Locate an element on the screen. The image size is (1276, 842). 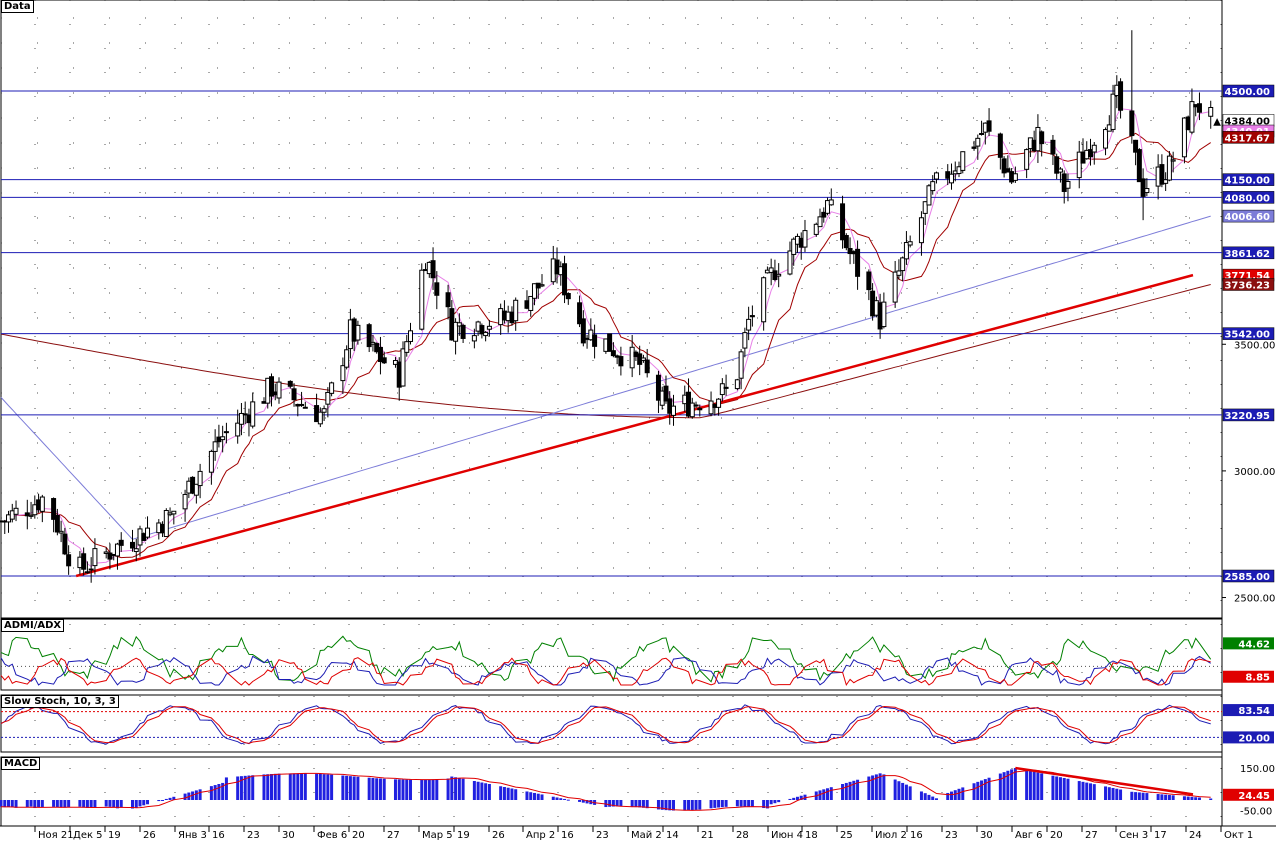
time-tick-label: 26 is located at coordinates (498, 835).